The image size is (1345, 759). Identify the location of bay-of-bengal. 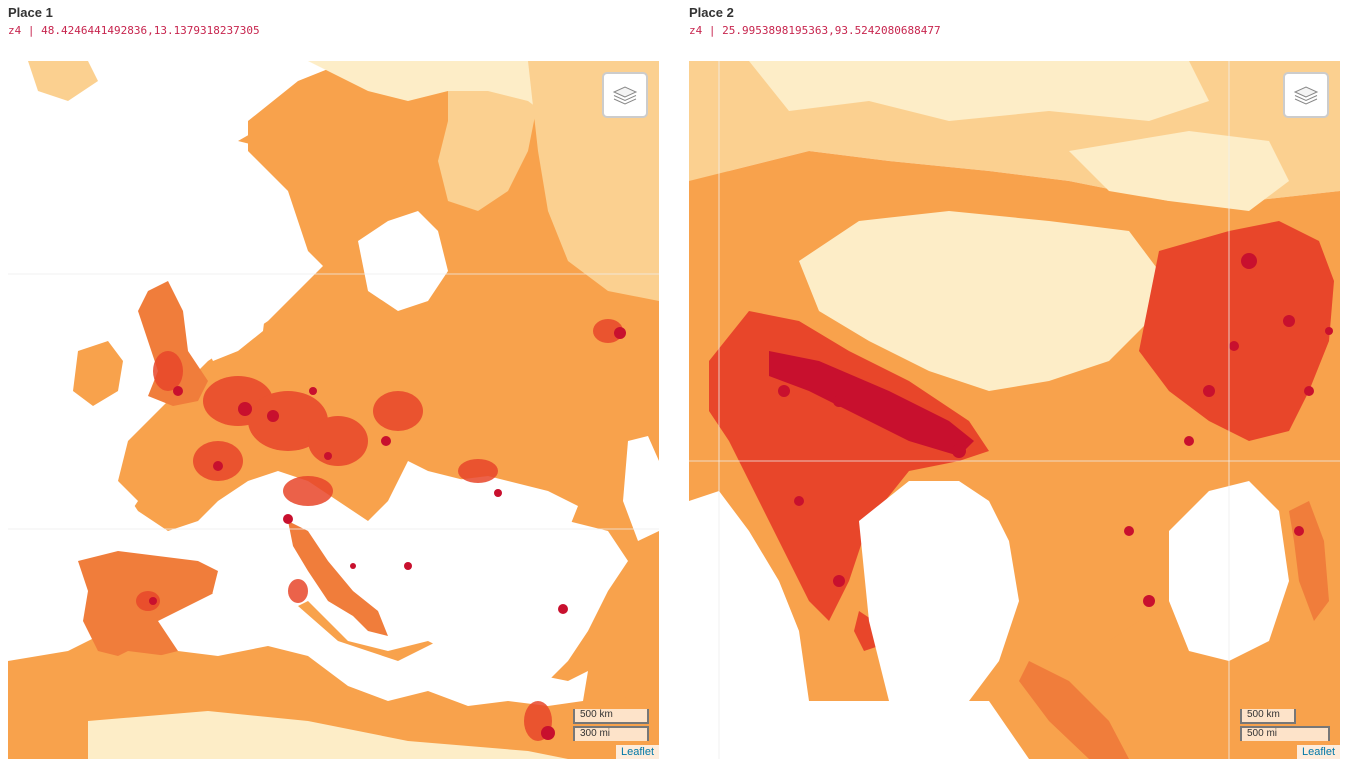
(939, 601).